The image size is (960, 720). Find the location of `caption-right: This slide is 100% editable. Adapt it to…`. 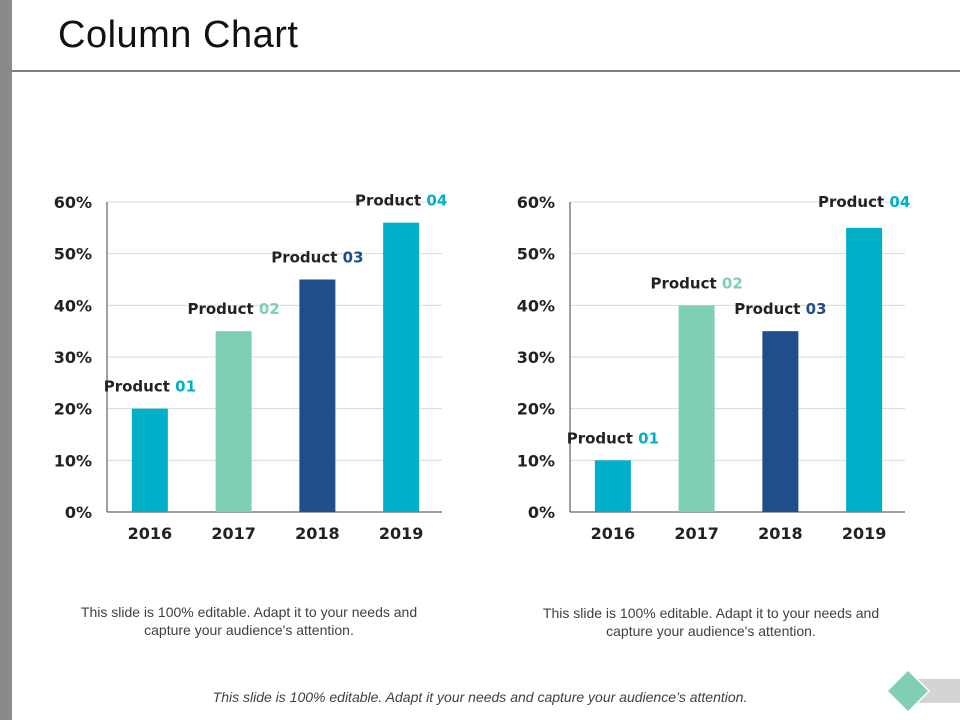

caption-right: This slide is 100% editable. Adapt it to… is located at coordinates (711, 622).